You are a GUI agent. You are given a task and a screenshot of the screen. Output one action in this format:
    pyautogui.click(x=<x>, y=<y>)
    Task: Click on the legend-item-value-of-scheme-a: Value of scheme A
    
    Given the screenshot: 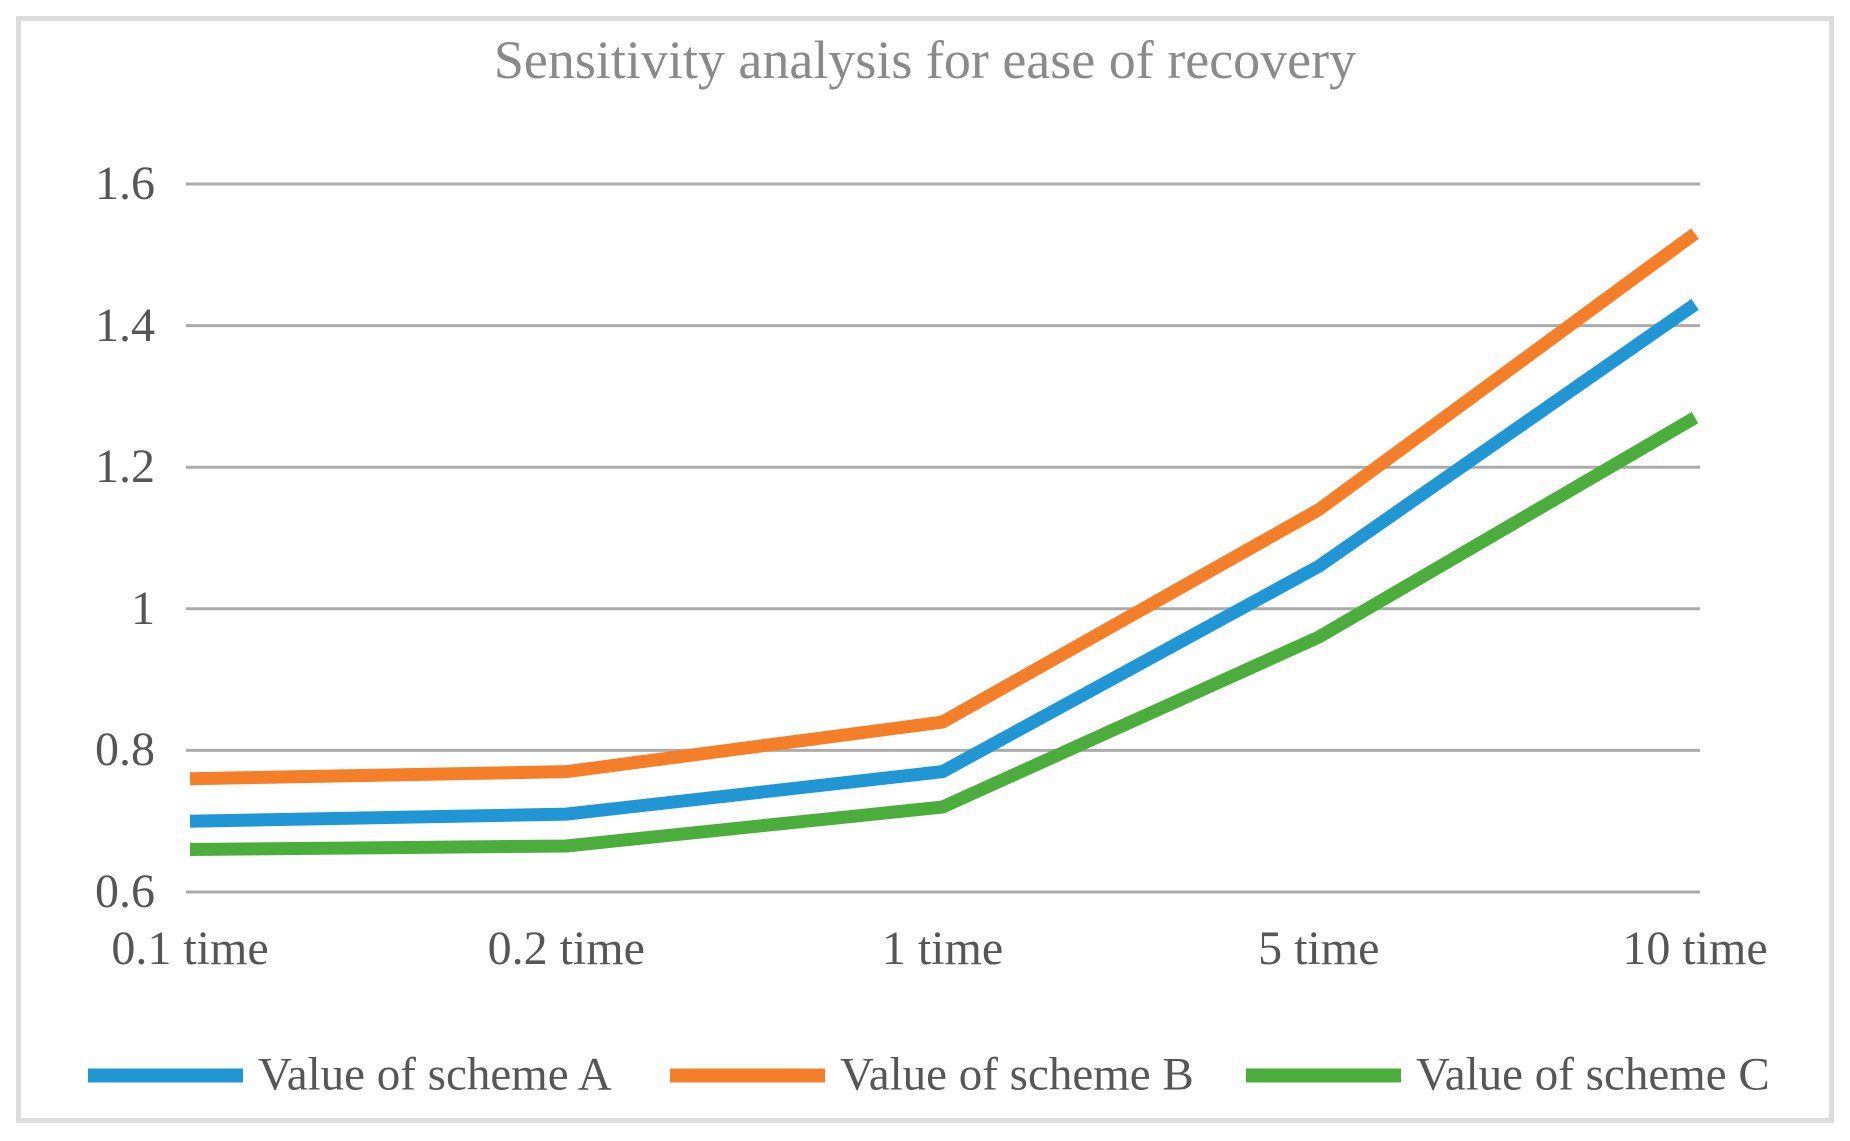 What is the action you would take?
    pyautogui.click(x=350, y=1074)
    